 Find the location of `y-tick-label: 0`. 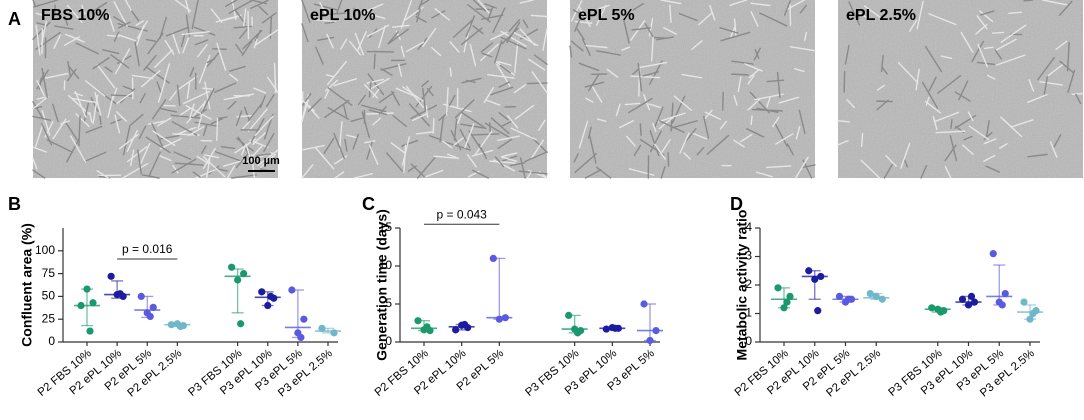

y-tick-label: 0 is located at coordinates (748, 341).